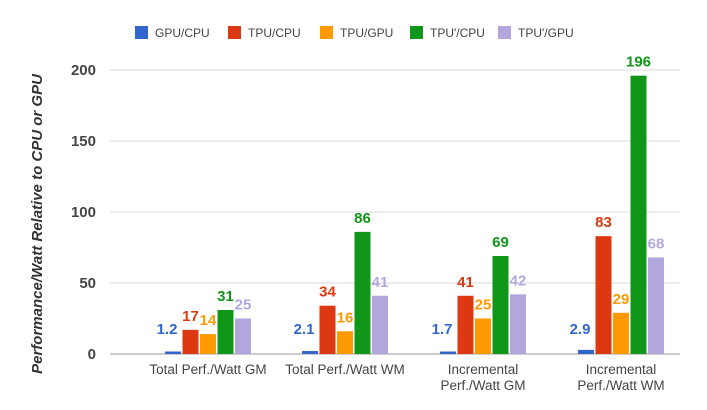 The image size is (707, 410). I want to click on data-label: 86, so click(362, 218).